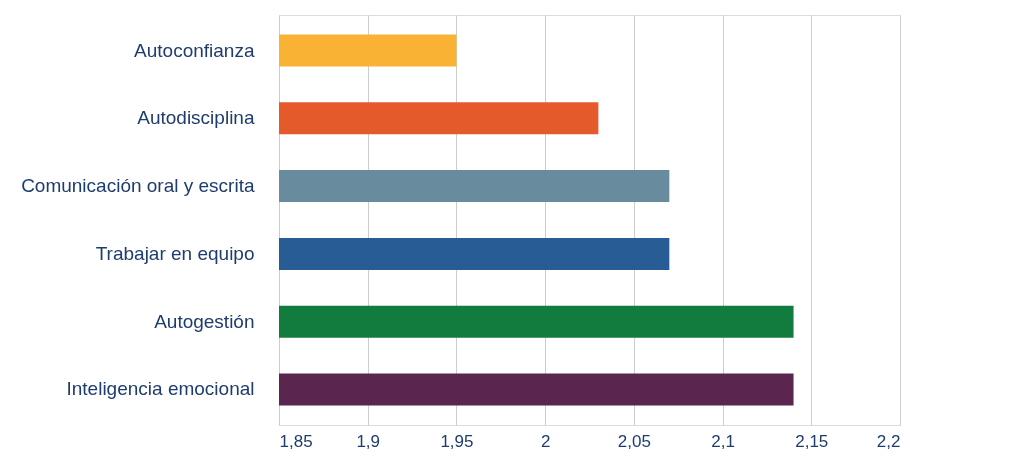 Image resolution: width=1011 pixels, height=470 pixels. What do you see at coordinates (545, 441) in the screenshot?
I see `x-tick-label: 2` at bounding box center [545, 441].